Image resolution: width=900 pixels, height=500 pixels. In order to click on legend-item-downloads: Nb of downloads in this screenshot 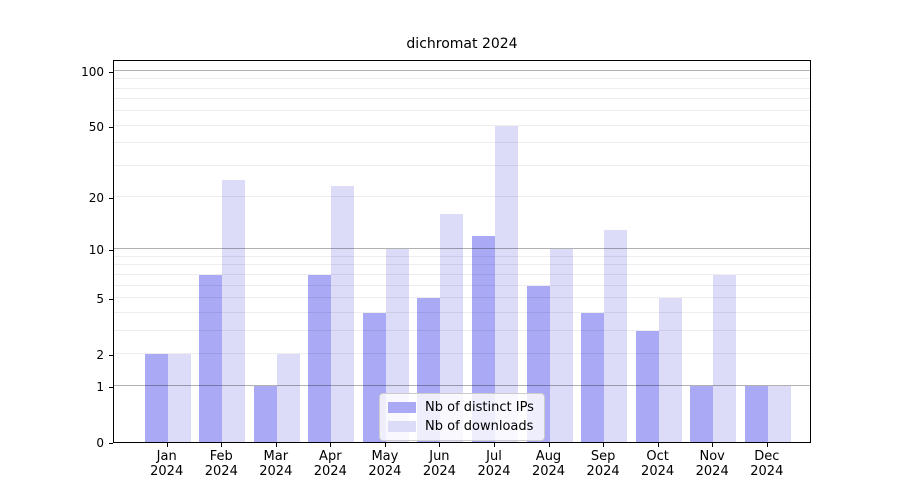, I will do `click(461, 426)`.